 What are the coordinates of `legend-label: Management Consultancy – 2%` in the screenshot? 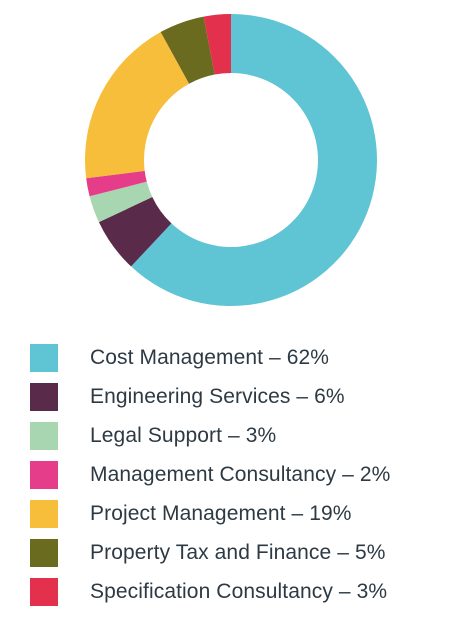 It's located at (240, 474).